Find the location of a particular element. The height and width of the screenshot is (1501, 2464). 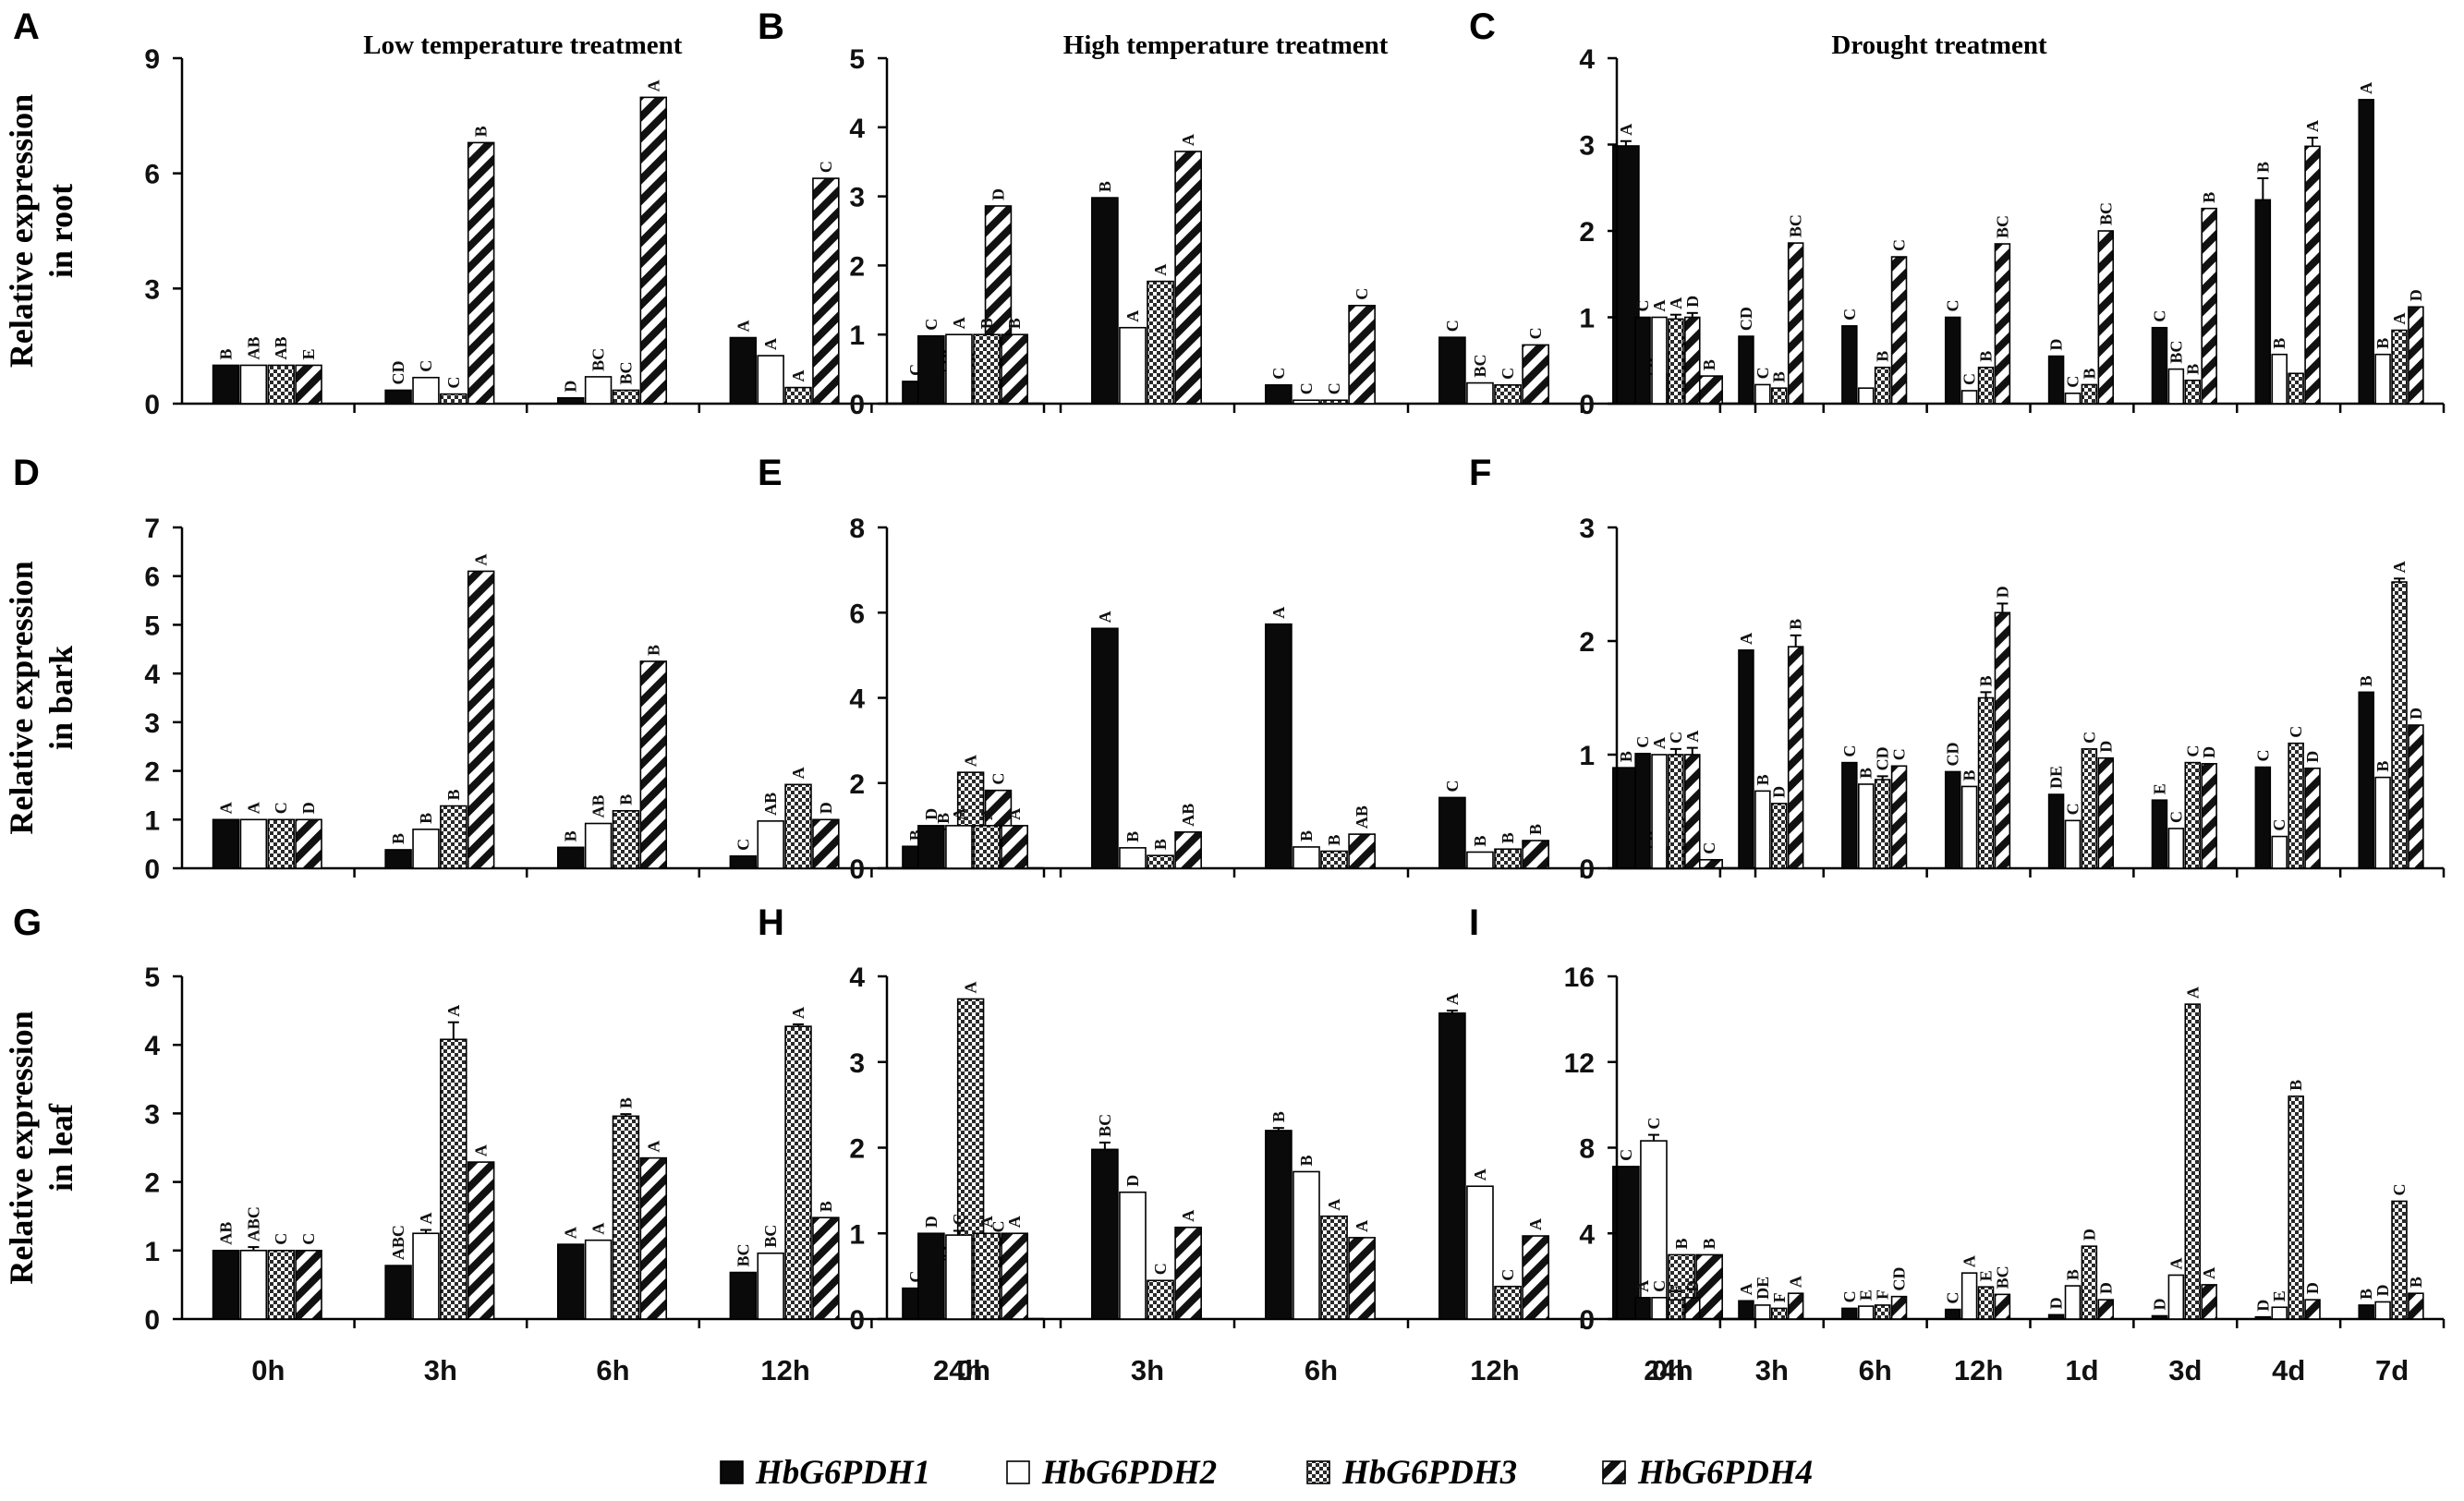

bar-hbg6pdh4-0h is located at coordinates (1014, 847).